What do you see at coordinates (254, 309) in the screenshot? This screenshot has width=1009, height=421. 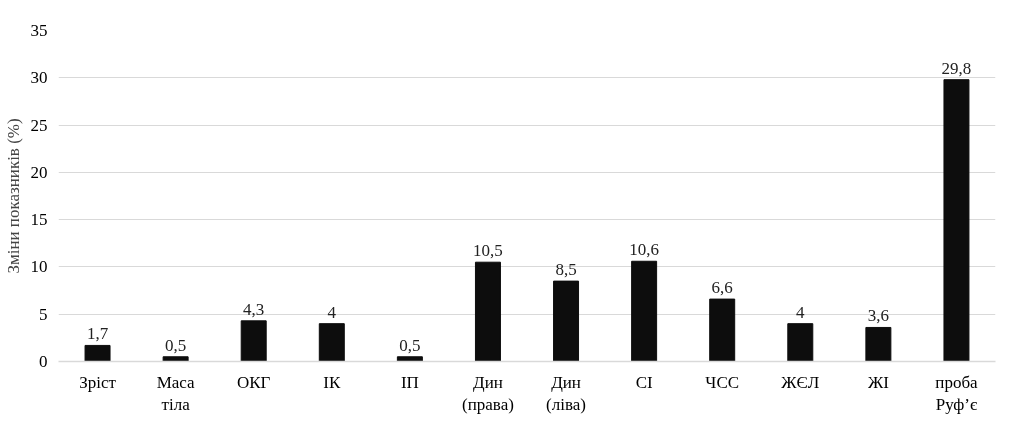 I see `data-label: 4,3` at bounding box center [254, 309].